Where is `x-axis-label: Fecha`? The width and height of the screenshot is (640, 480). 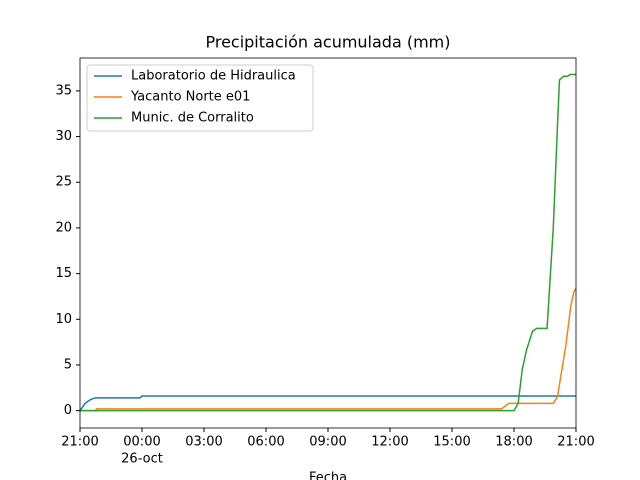
x-axis-label: Fecha is located at coordinates (328, 475).